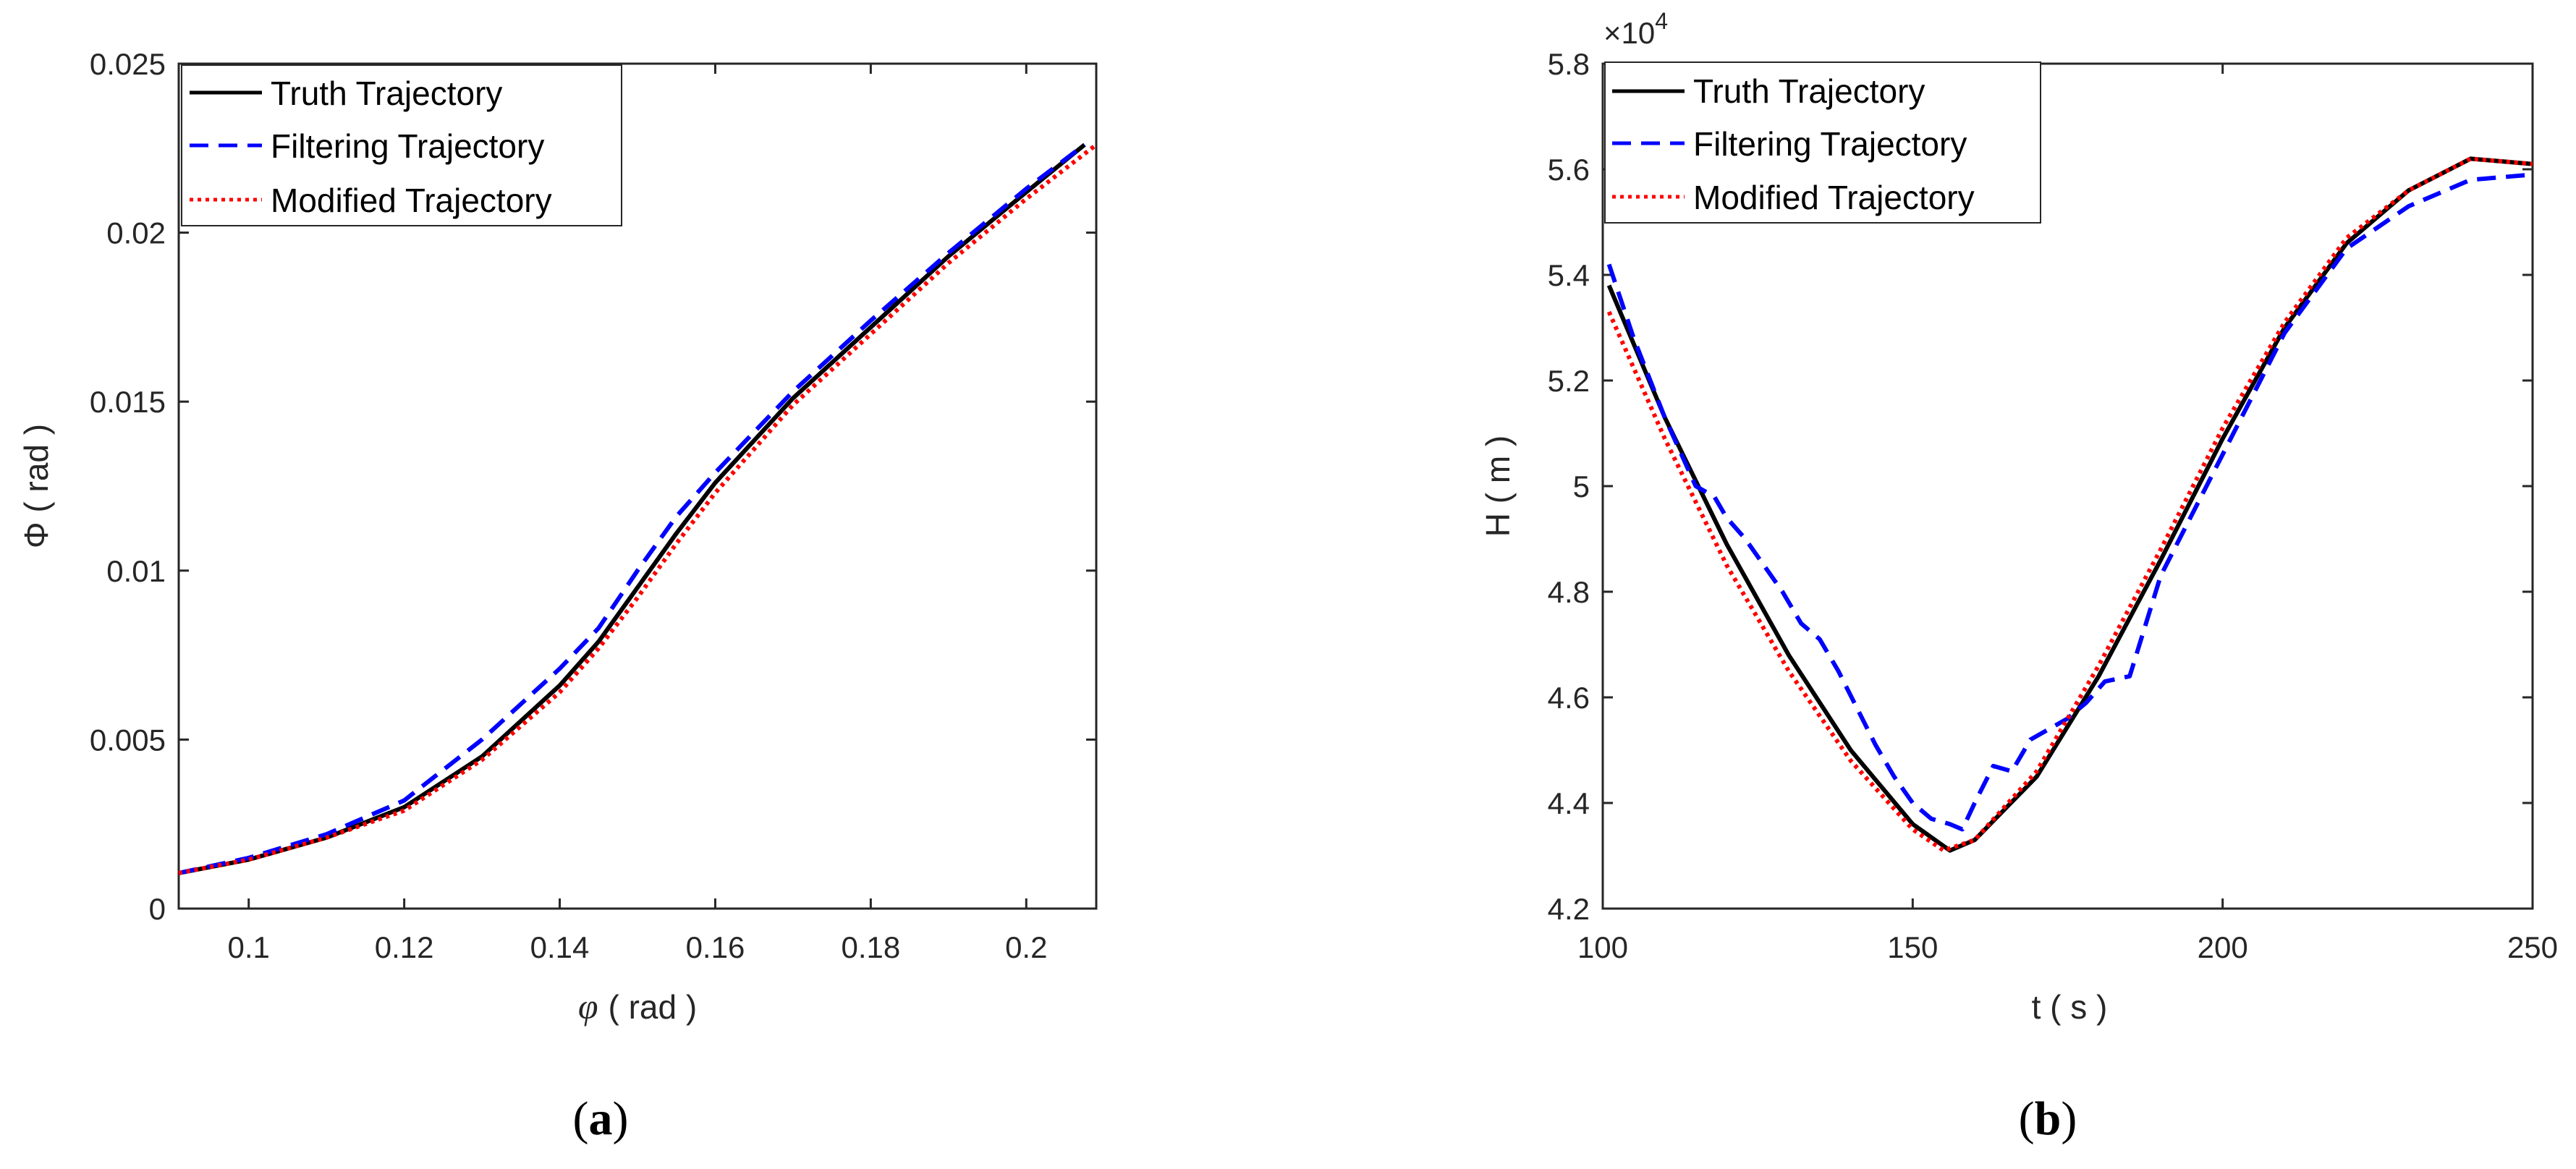  Describe the element at coordinates (1602, 947) in the screenshot. I see `panel-b-x-tick-label: 100` at that location.